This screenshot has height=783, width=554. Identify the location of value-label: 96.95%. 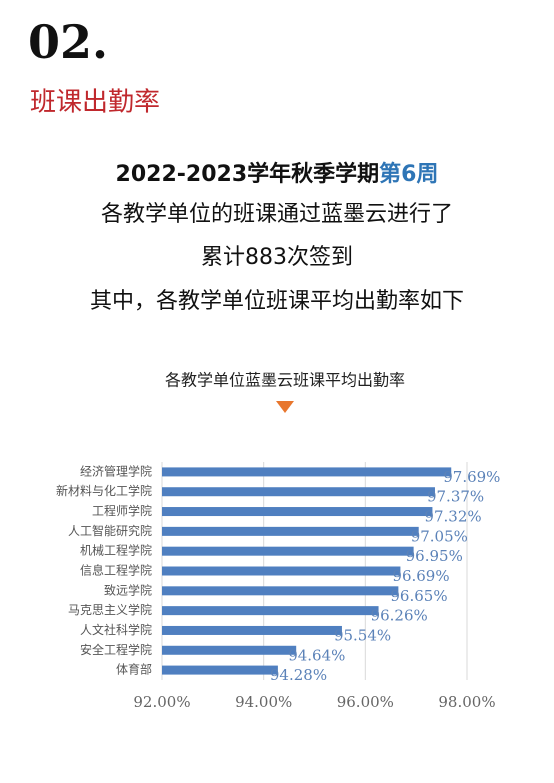
(434, 556).